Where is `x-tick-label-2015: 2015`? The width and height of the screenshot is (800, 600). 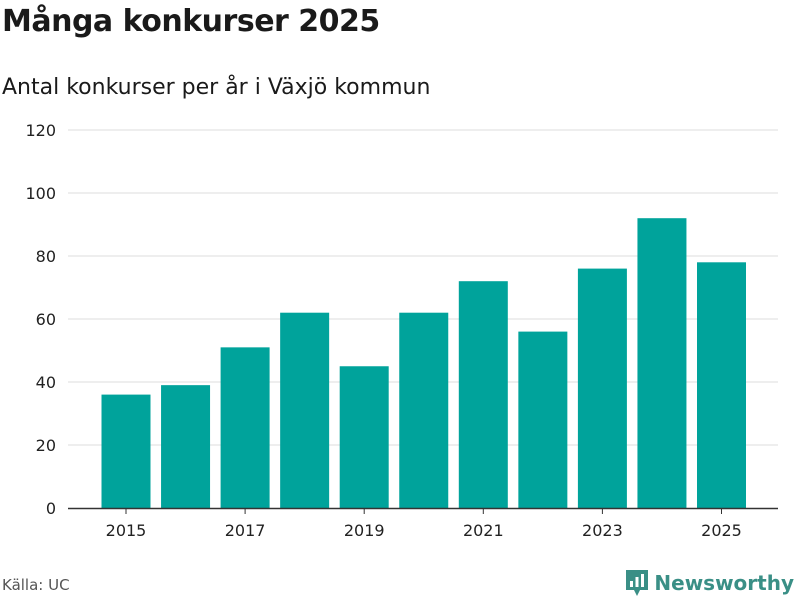 x-tick-label-2015: 2015 is located at coordinates (126, 530).